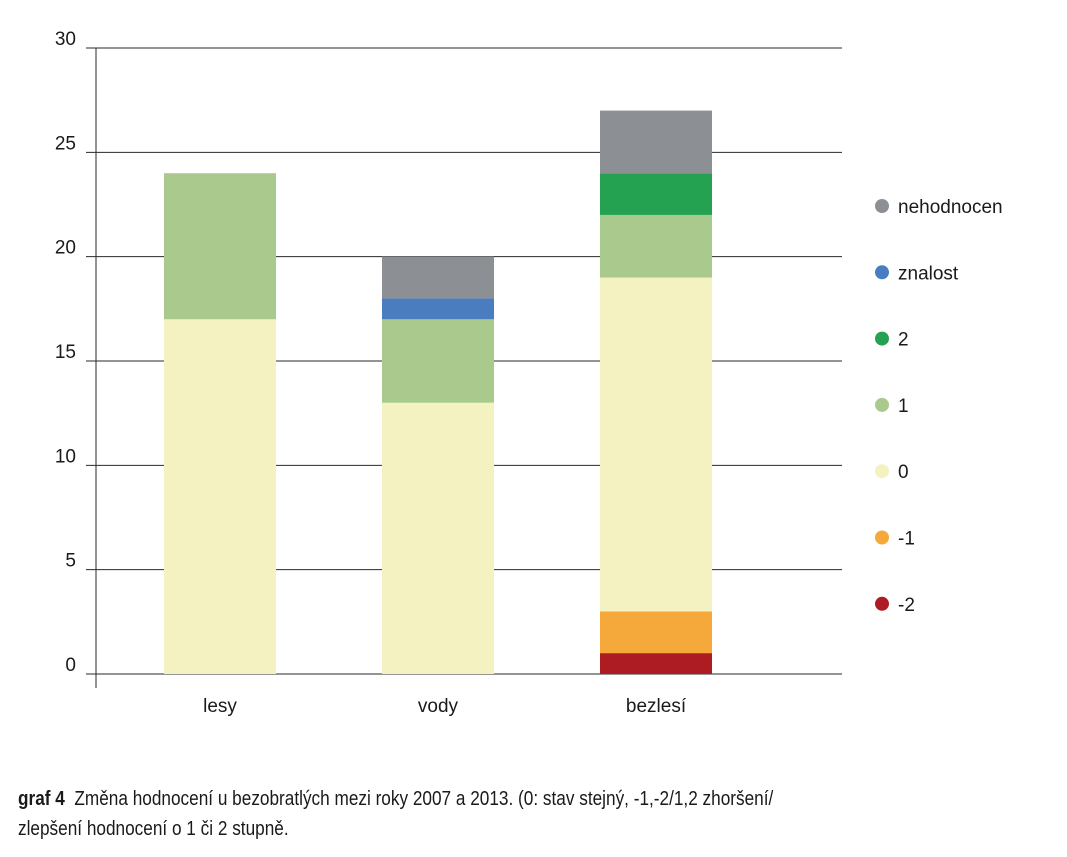  Describe the element at coordinates (906, 539) in the screenshot. I see `legend-label--1: -1` at that location.